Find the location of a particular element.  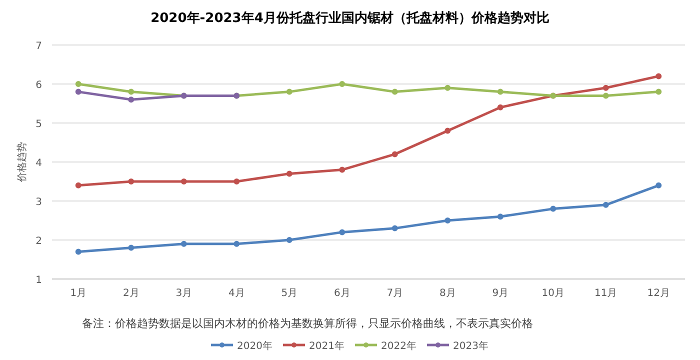

y-tick-label: 5 is located at coordinates (39, 124).